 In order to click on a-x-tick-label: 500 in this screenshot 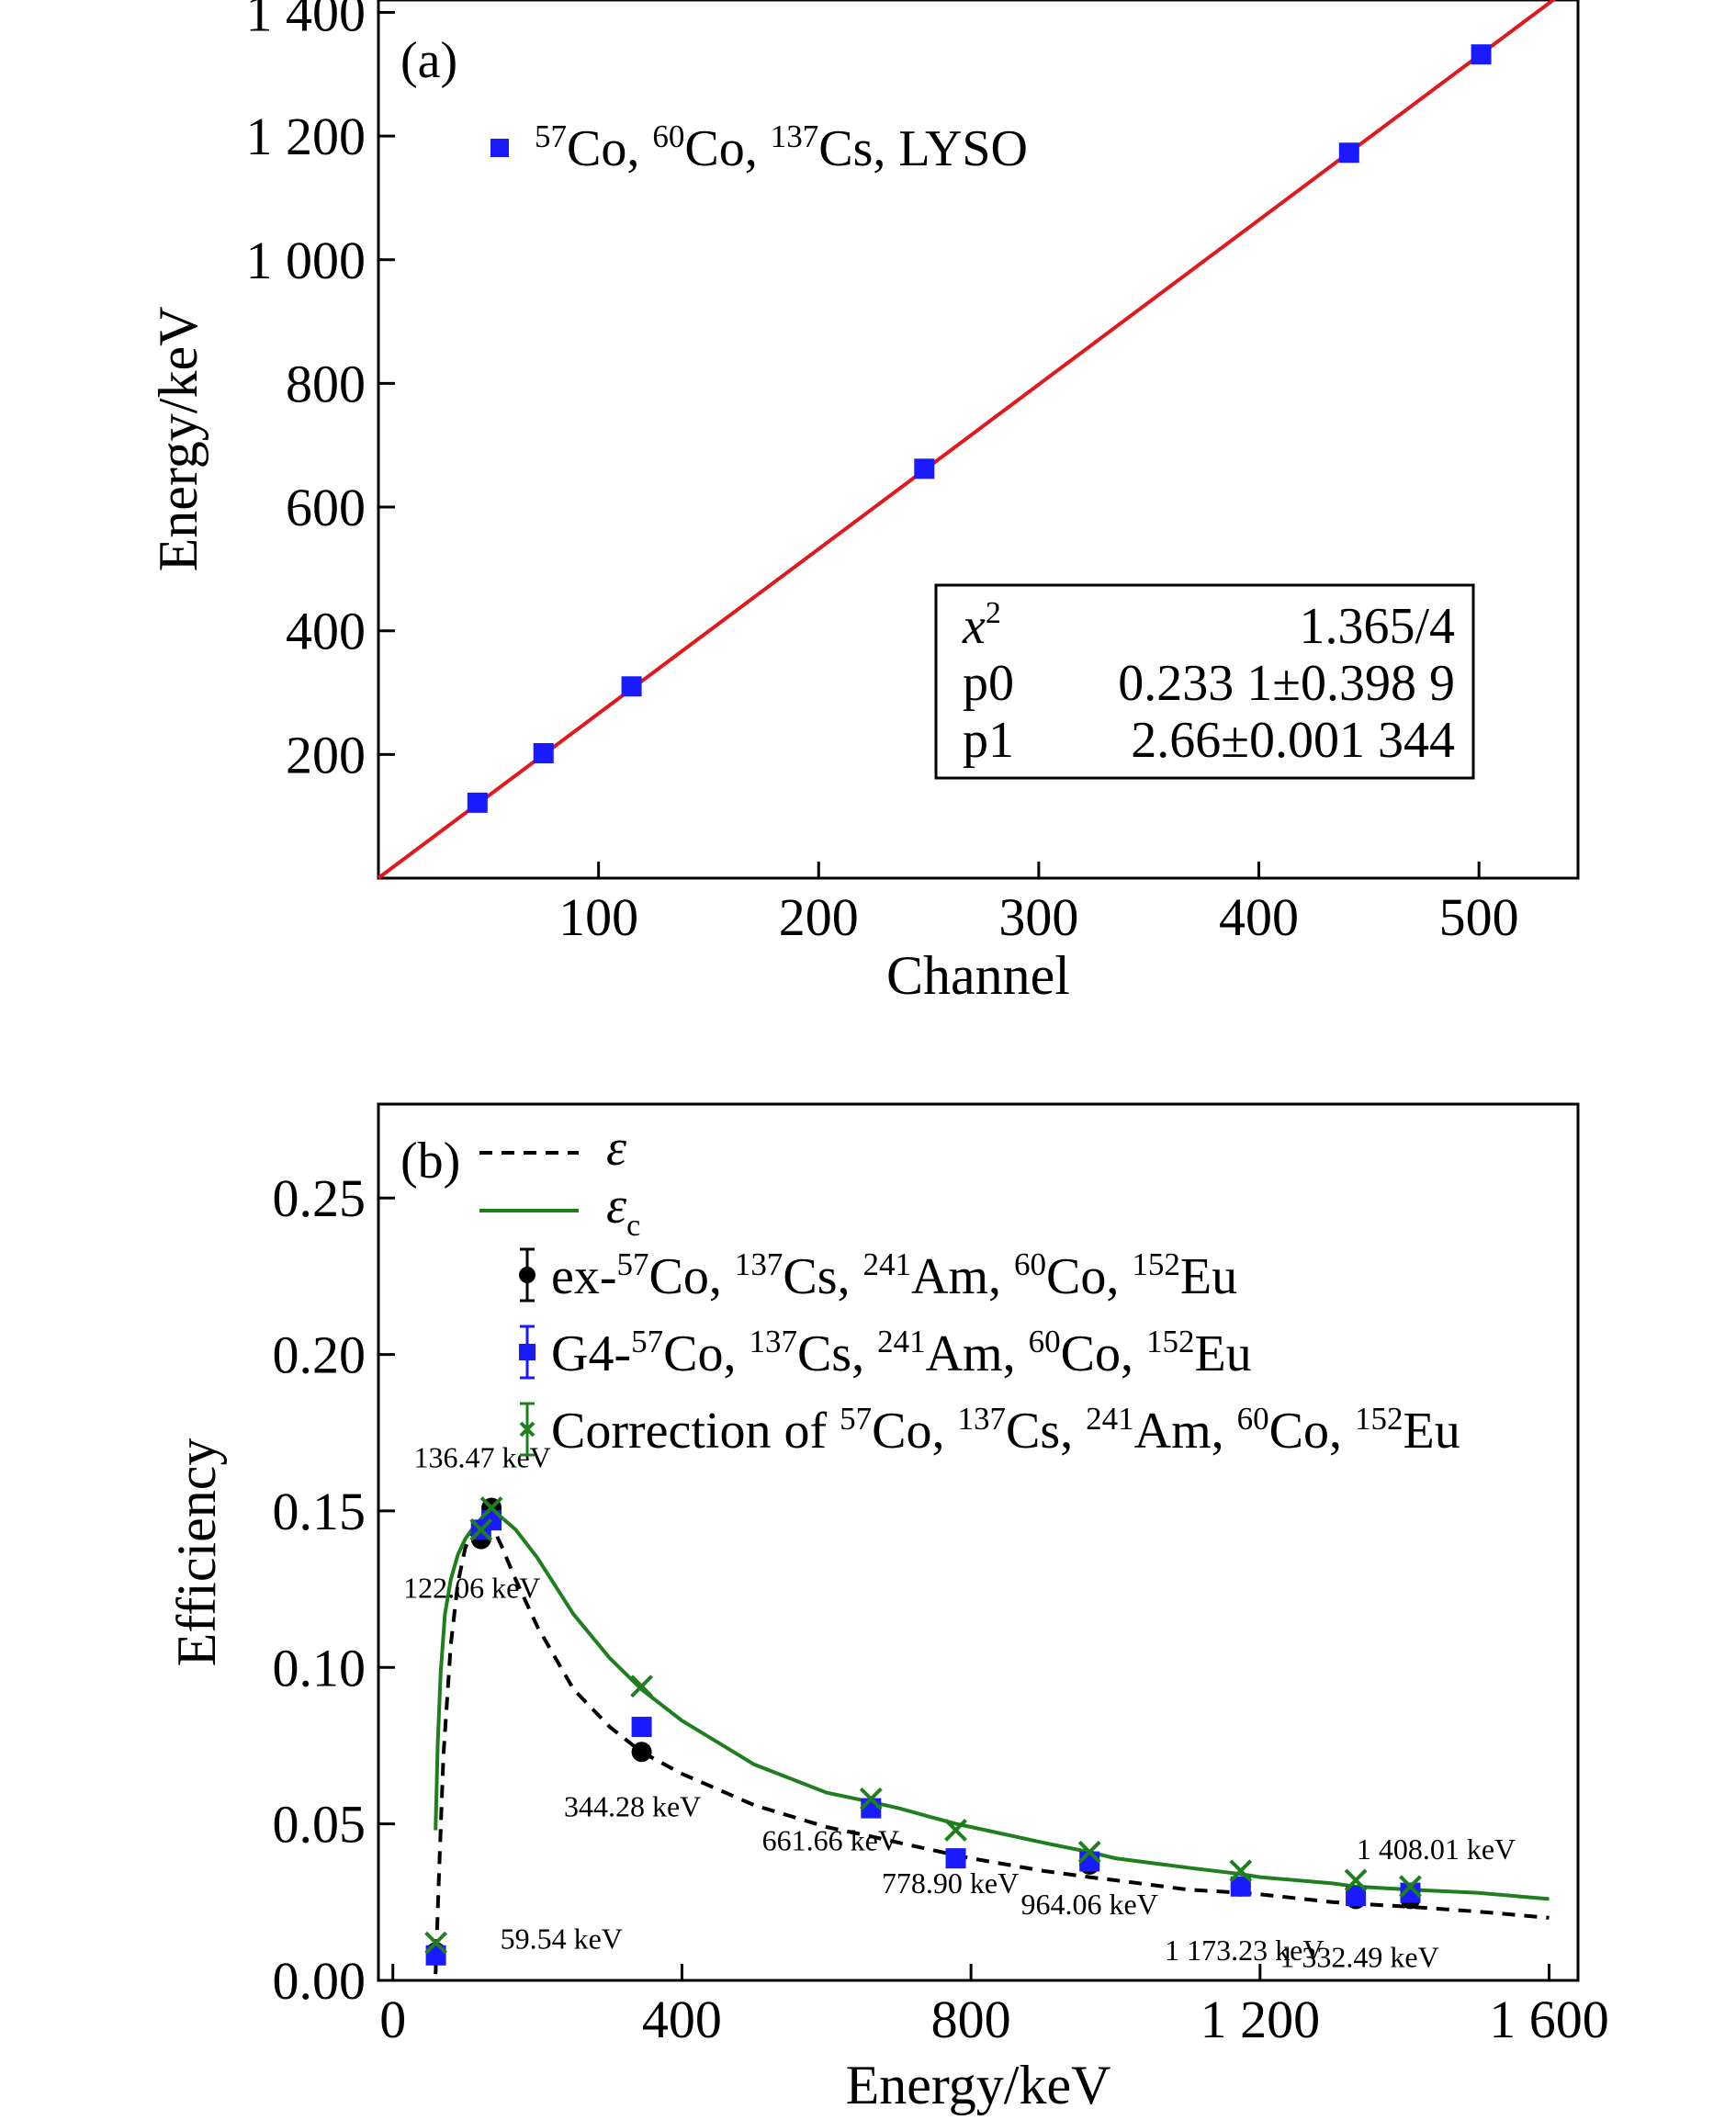, I will do `click(1479, 917)`.